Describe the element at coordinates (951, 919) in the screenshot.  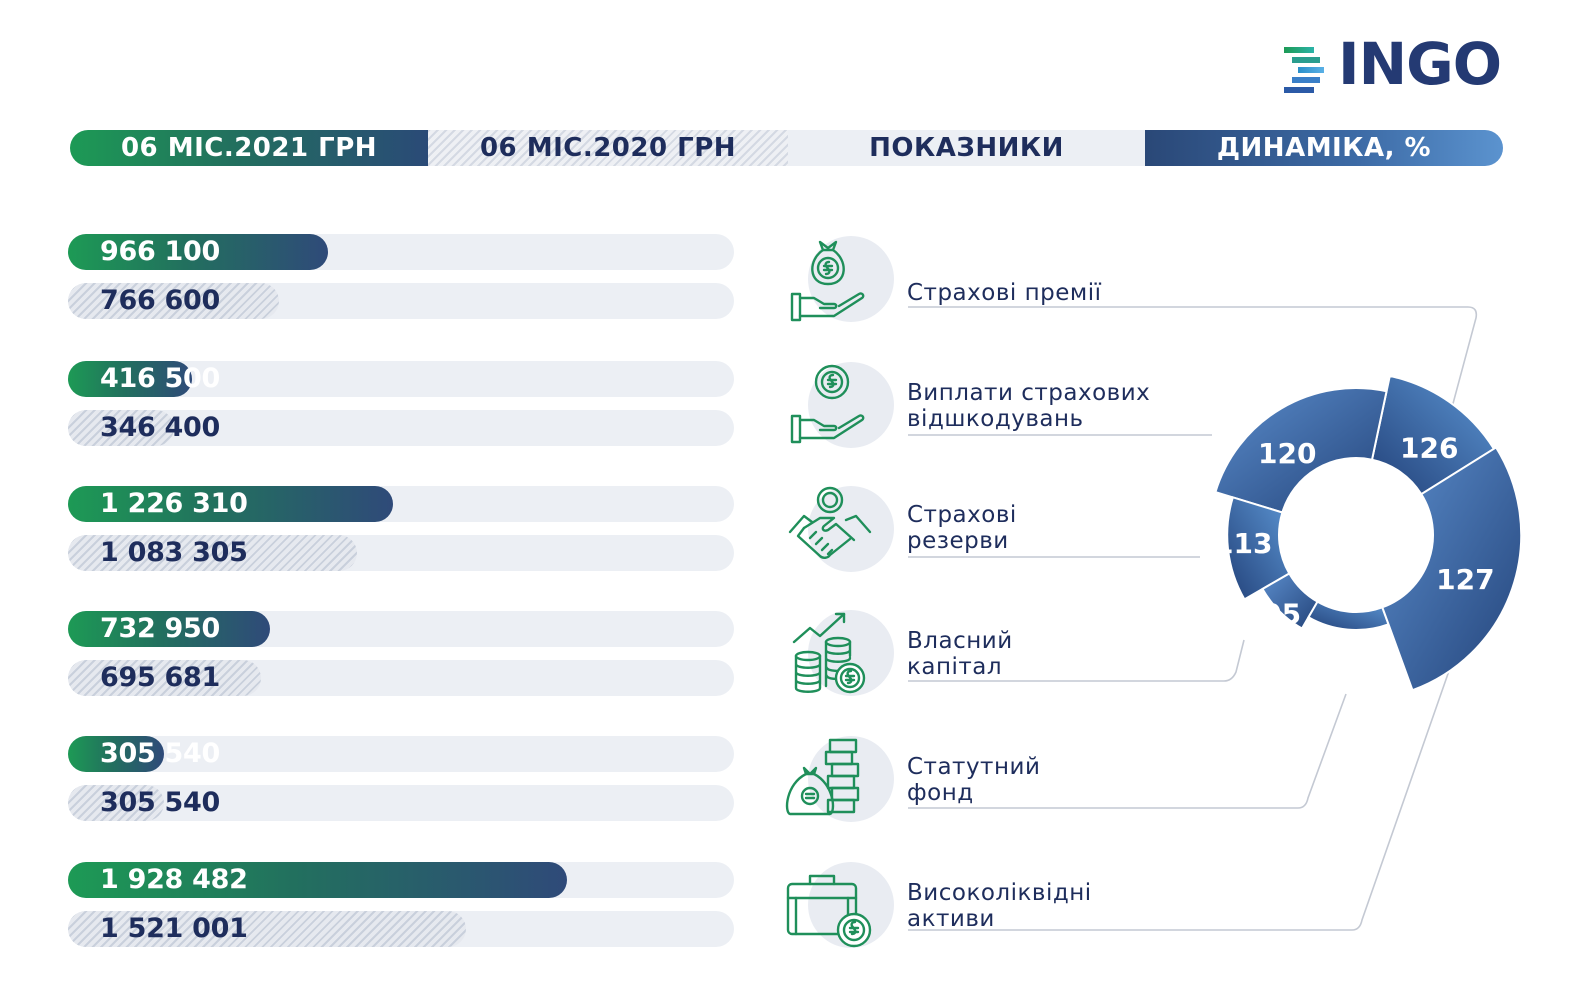
I see `indicator-label: активи` at that location.